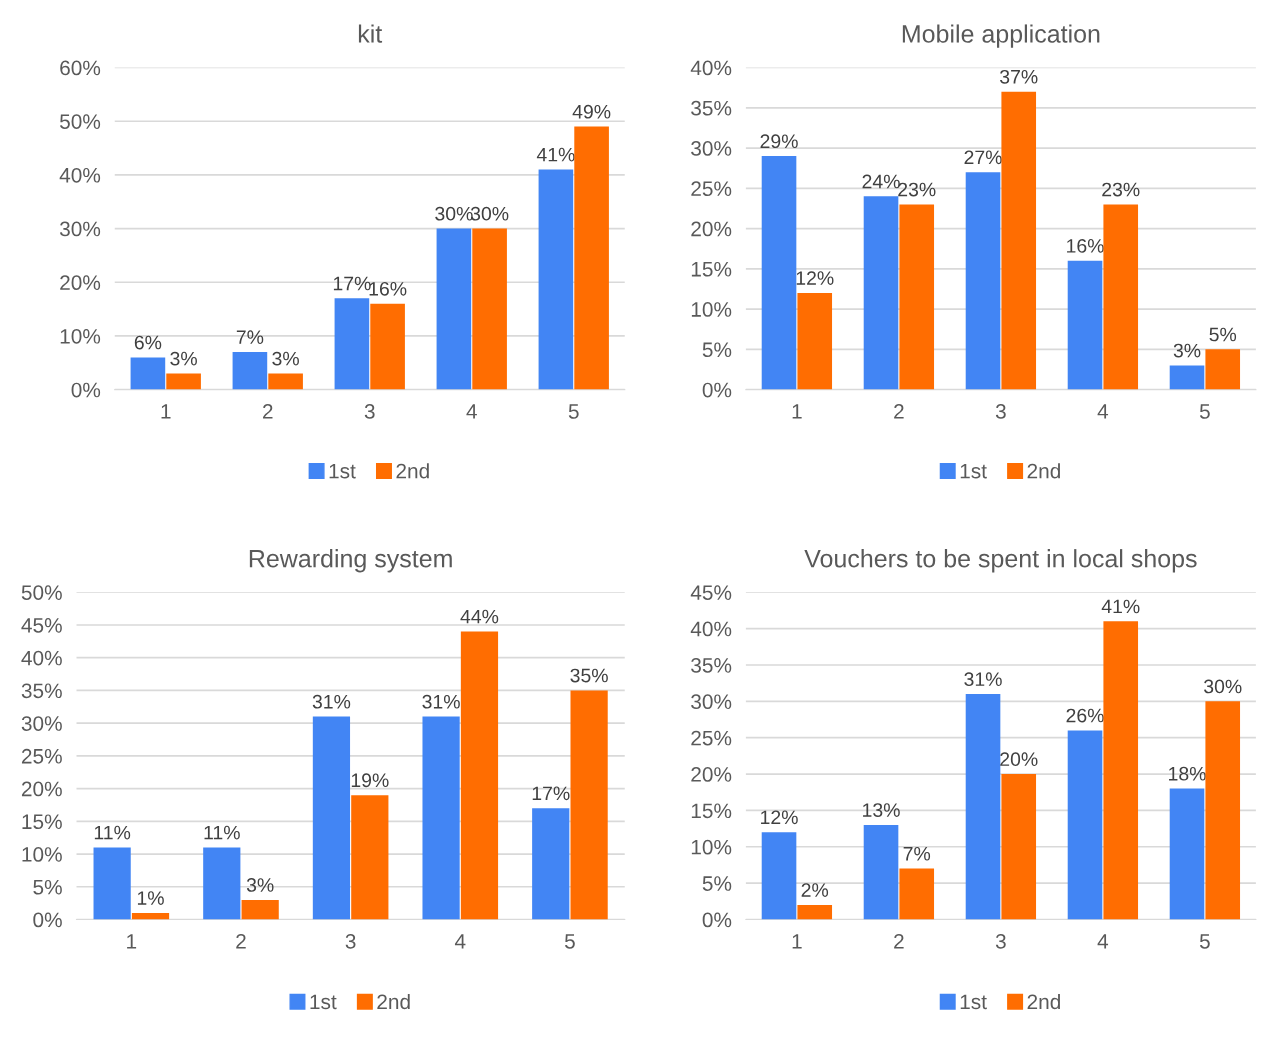  I want to click on chart-title: Vouchers to be spent in local shops, so click(1000, 561).